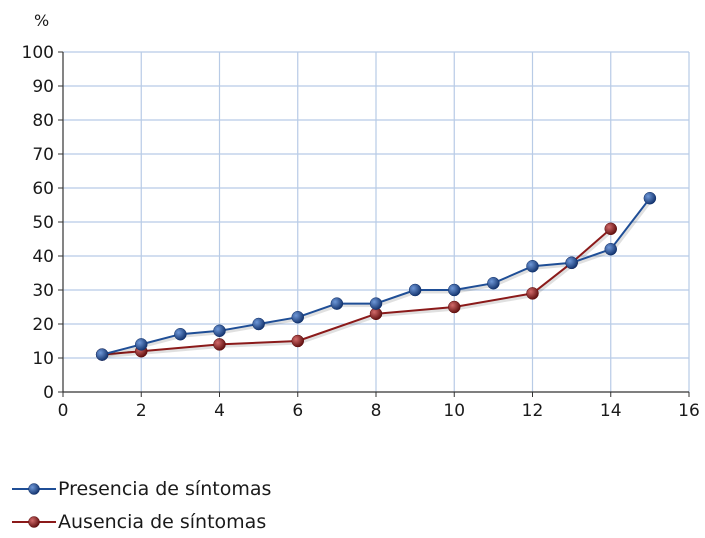 This screenshot has width=705, height=538. I want to click on x-tick-label-6: 12, so click(533, 411).